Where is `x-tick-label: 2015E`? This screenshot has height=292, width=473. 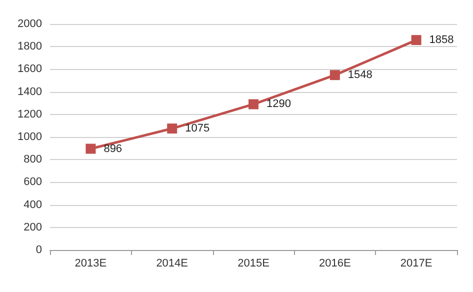
x-tick-label: 2015E is located at coordinates (254, 264).